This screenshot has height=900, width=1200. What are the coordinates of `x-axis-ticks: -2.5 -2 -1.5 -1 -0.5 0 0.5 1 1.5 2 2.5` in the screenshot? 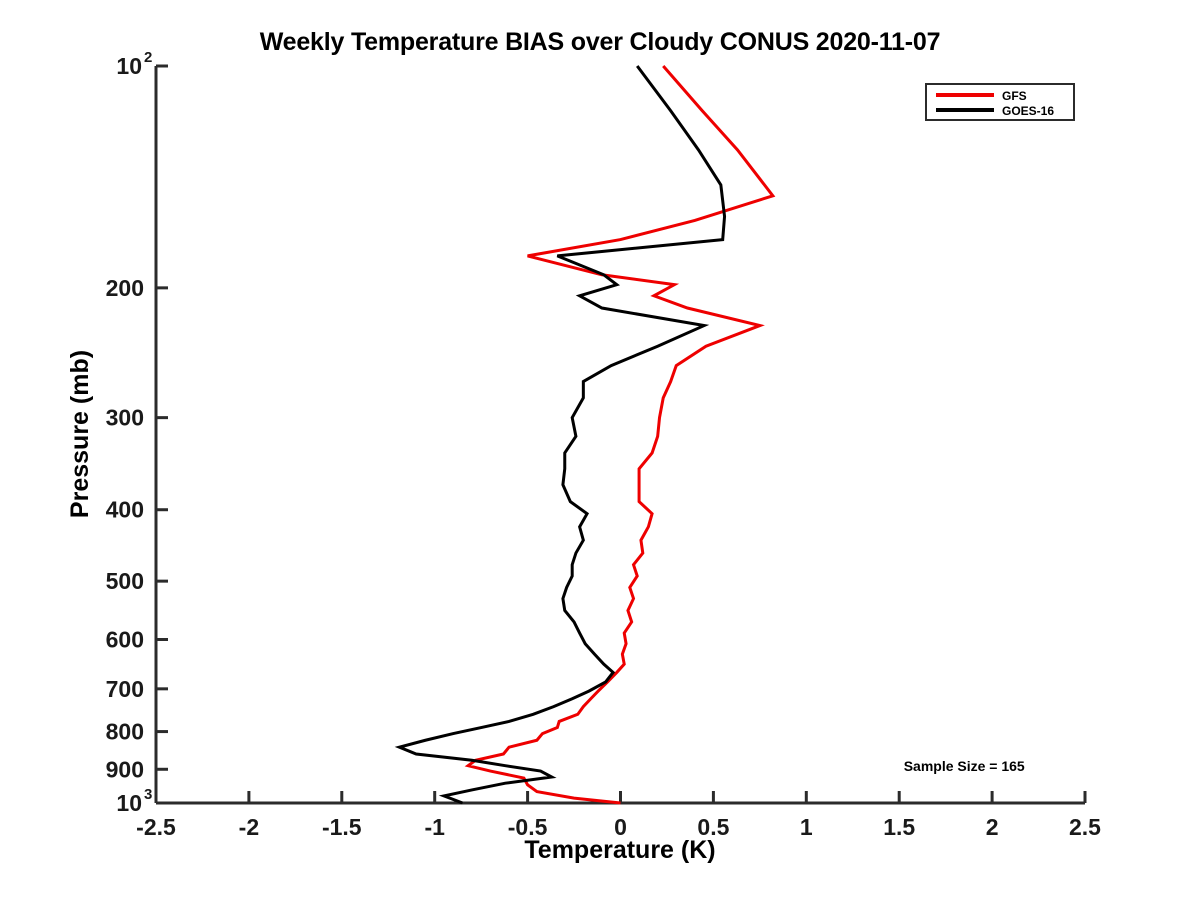 It's located at (618, 815).